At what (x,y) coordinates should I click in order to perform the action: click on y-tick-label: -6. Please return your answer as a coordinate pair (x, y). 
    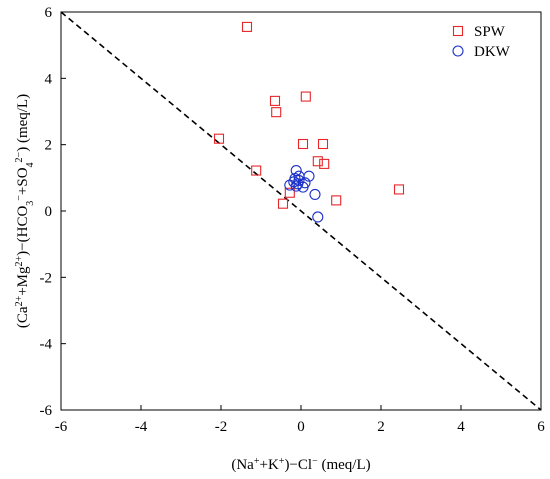
    Looking at the image, I should click on (46, 411).